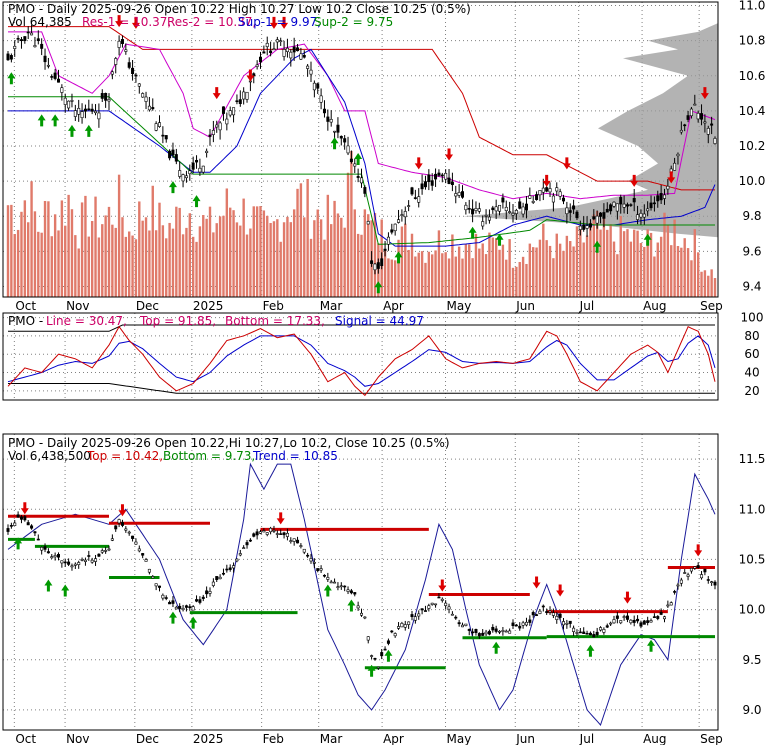  What do you see at coordinates (752, 181) in the screenshot?
I see `y-tick-label: 10.0` at bounding box center [752, 181].